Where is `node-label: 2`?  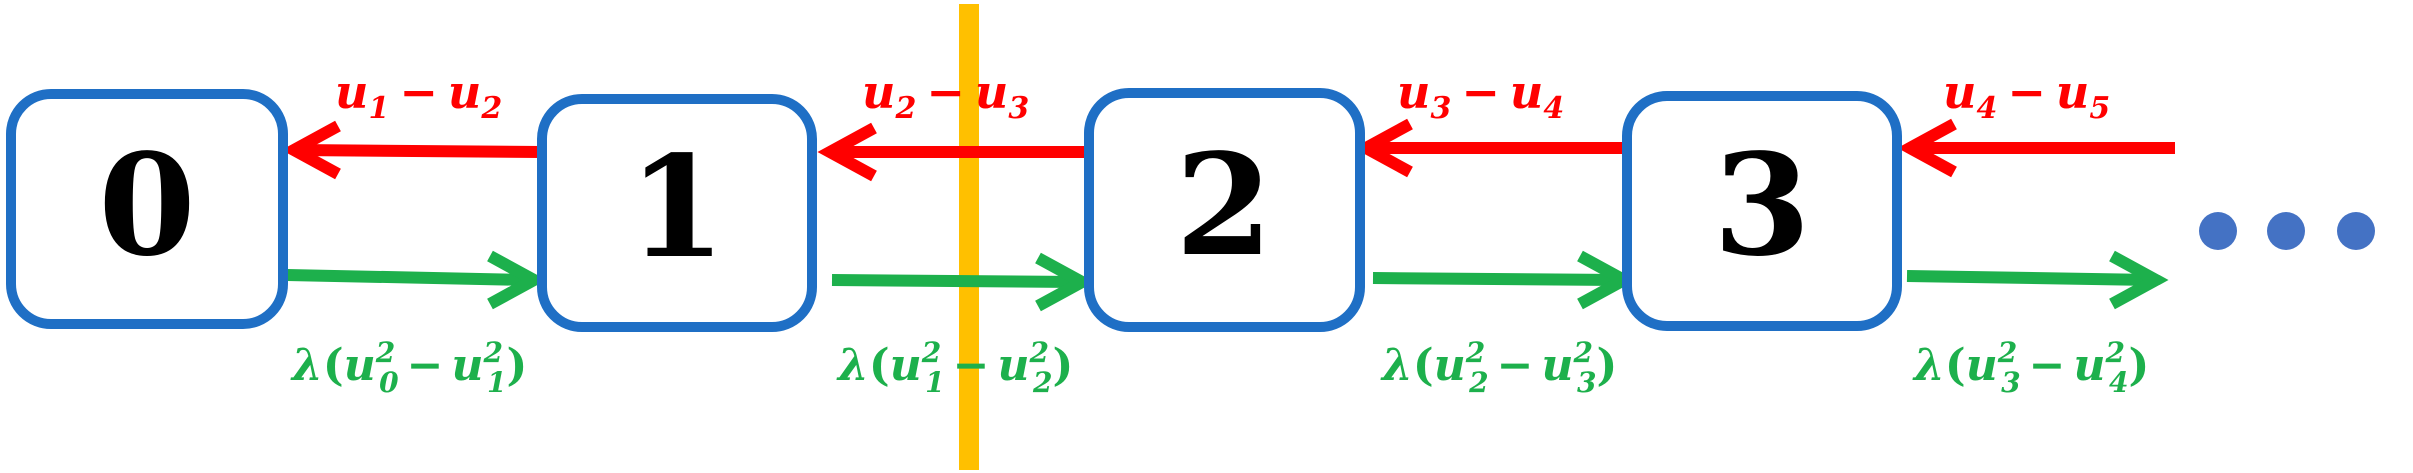 node-label: 2 is located at coordinates (1223, 206).